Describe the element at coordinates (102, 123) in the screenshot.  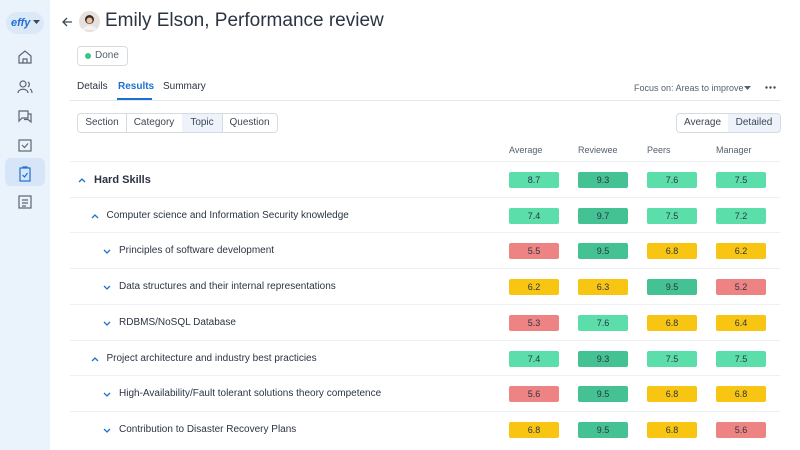
I see `grouping-option: Section` at that location.